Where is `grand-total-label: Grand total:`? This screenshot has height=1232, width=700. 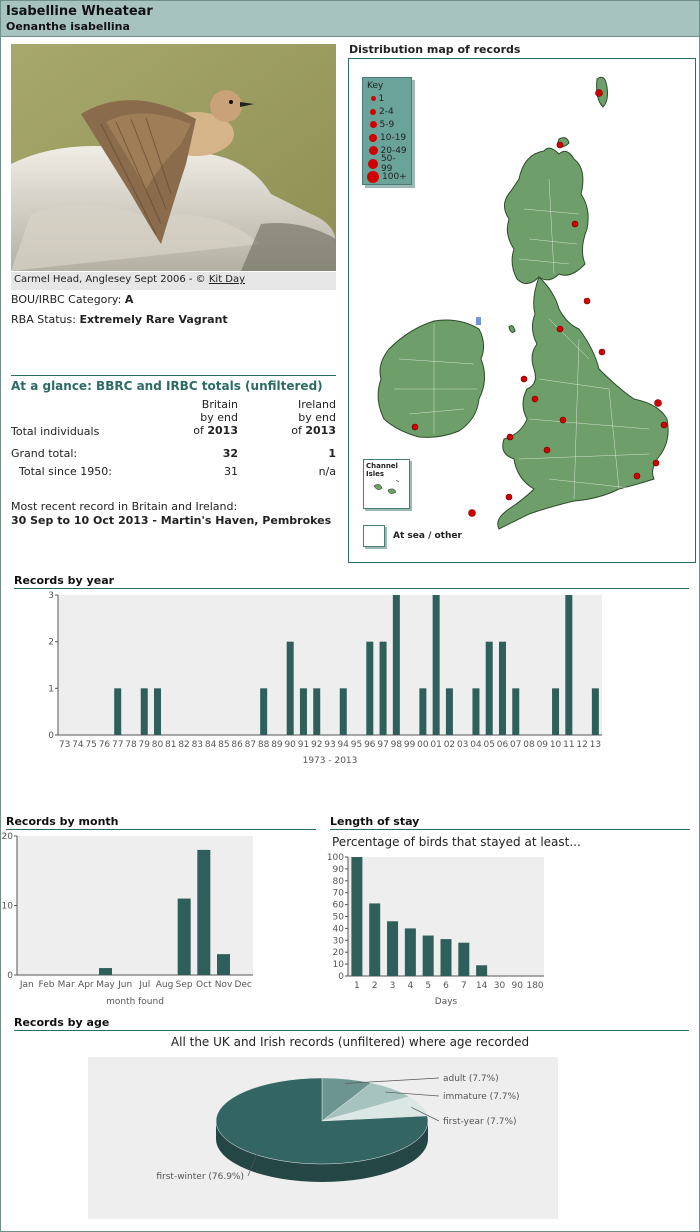 grand-total-label: Grand total: is located at coordinates (44, 453).